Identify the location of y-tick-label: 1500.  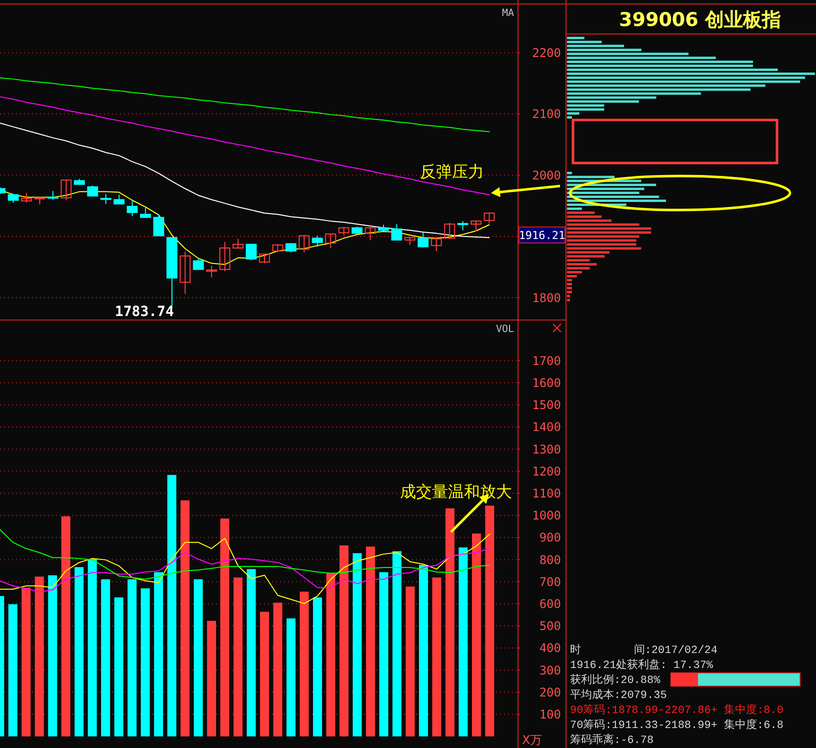
(546, 405).